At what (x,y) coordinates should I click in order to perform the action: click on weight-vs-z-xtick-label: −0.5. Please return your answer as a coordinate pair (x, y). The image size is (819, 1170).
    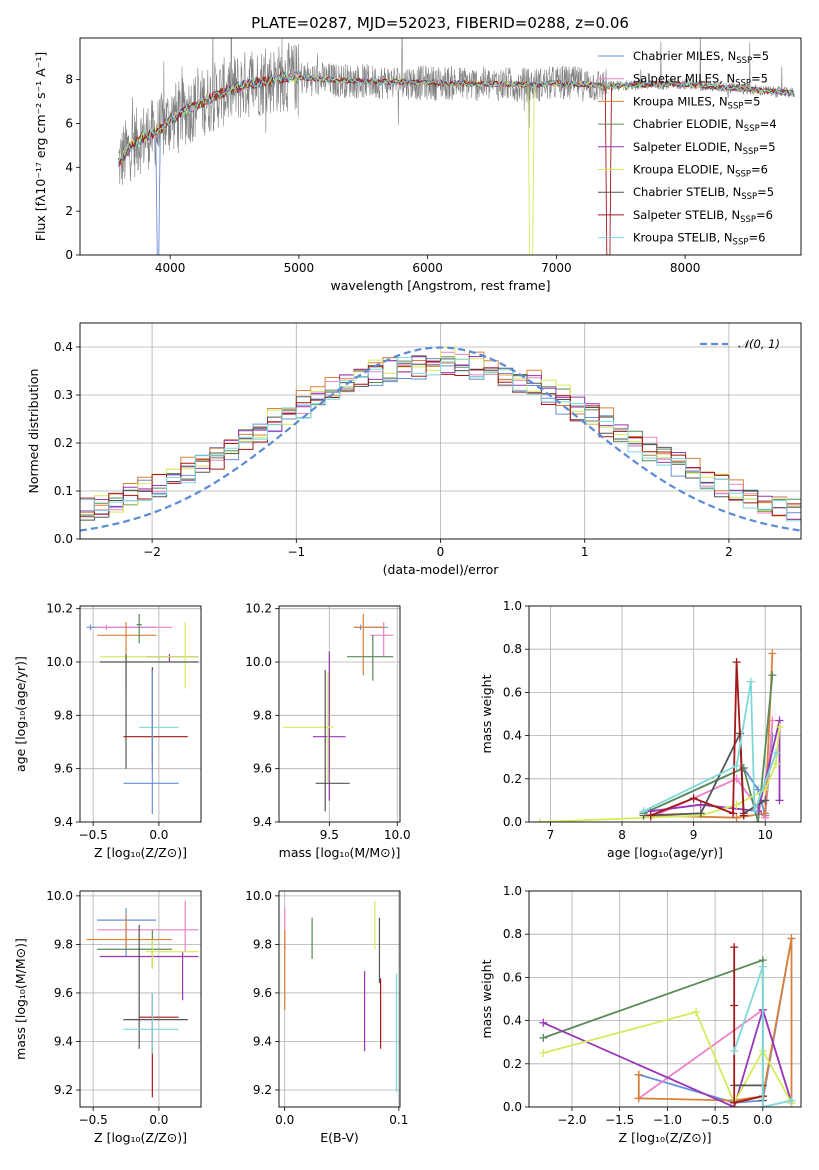
    Looking at the image, I should click on (715, 1120).